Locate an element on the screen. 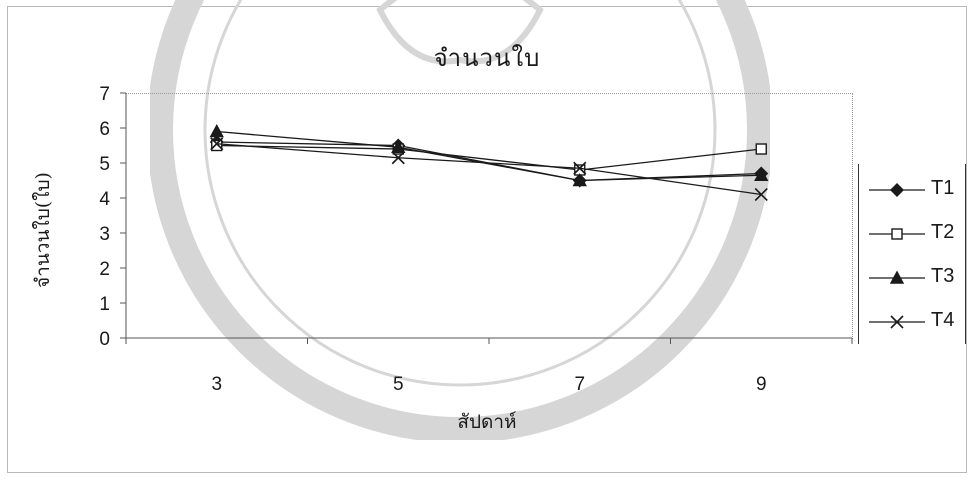 The height and width of the screenshot is (500, 974). x-tick-label: 5 is located at coordinates (398, 384).